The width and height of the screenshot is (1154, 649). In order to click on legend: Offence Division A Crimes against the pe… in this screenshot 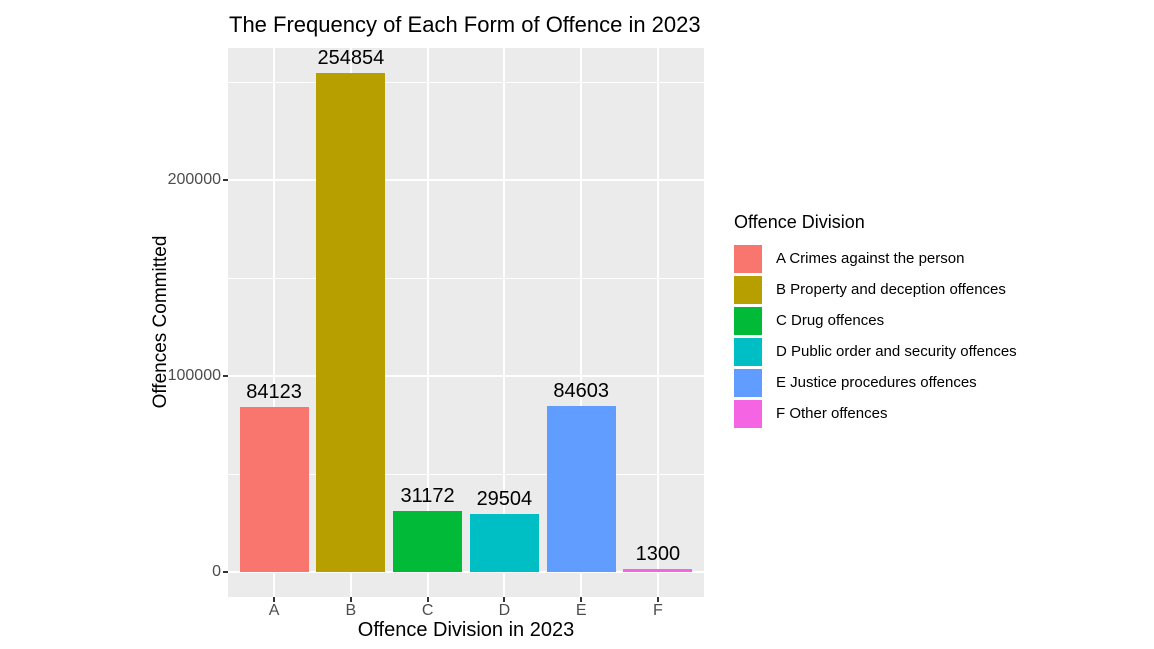, I will do `click(875, 321)`.